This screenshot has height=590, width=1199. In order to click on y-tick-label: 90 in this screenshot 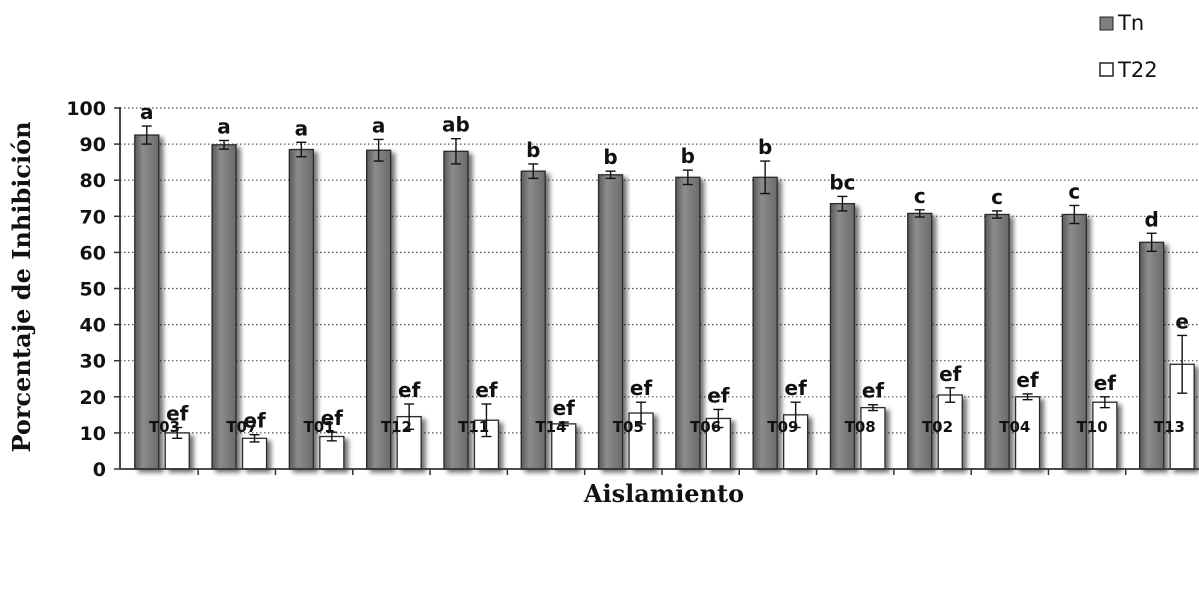, I will do `click(93, 145)`.